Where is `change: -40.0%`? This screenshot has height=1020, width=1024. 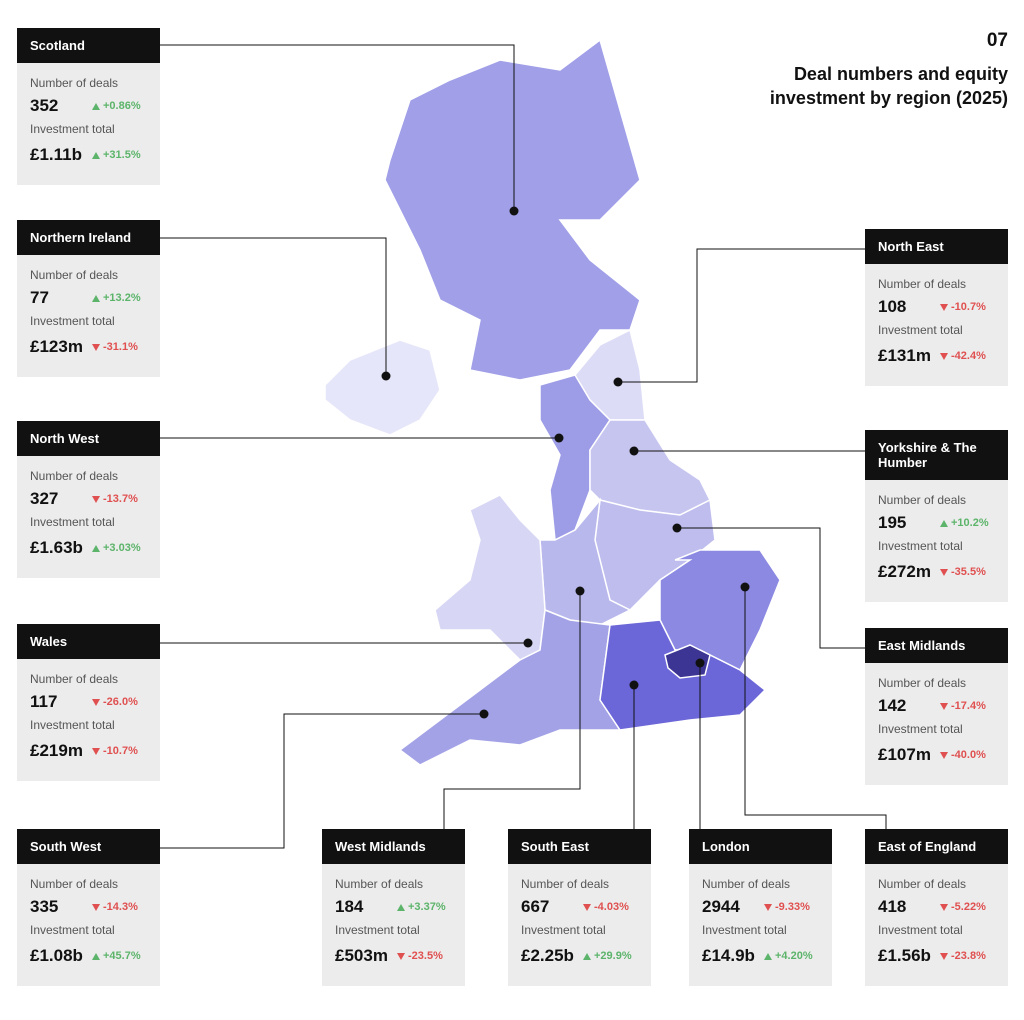 change: -40.0% is located at coordinates (963, 755).